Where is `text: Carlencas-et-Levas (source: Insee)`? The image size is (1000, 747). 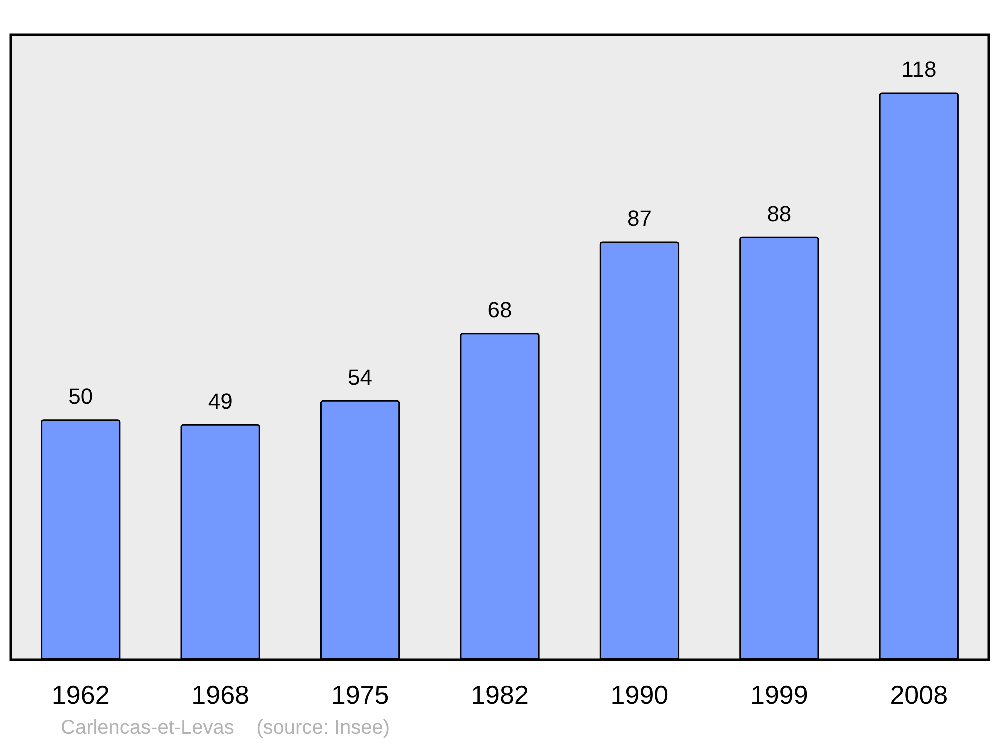
text: Carlencas-et-Levas (source: Insee) is located at coordinates (225, 728).